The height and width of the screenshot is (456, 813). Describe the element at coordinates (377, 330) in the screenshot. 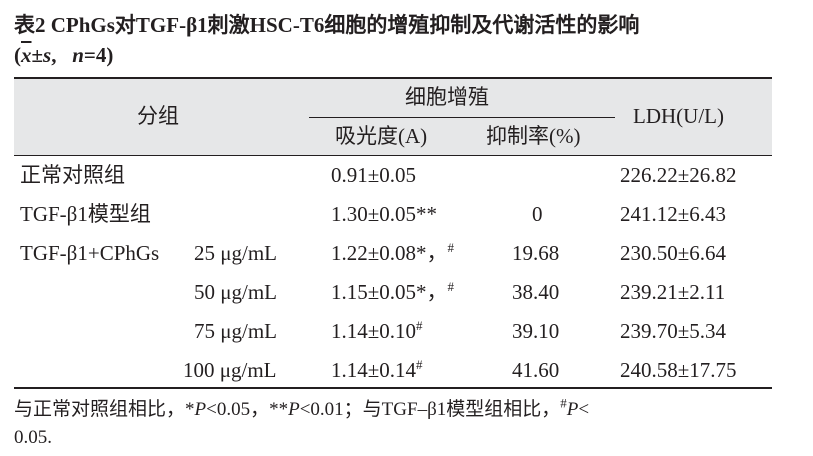

I see `row-absorbance: 1.14±0.10#` at that location.